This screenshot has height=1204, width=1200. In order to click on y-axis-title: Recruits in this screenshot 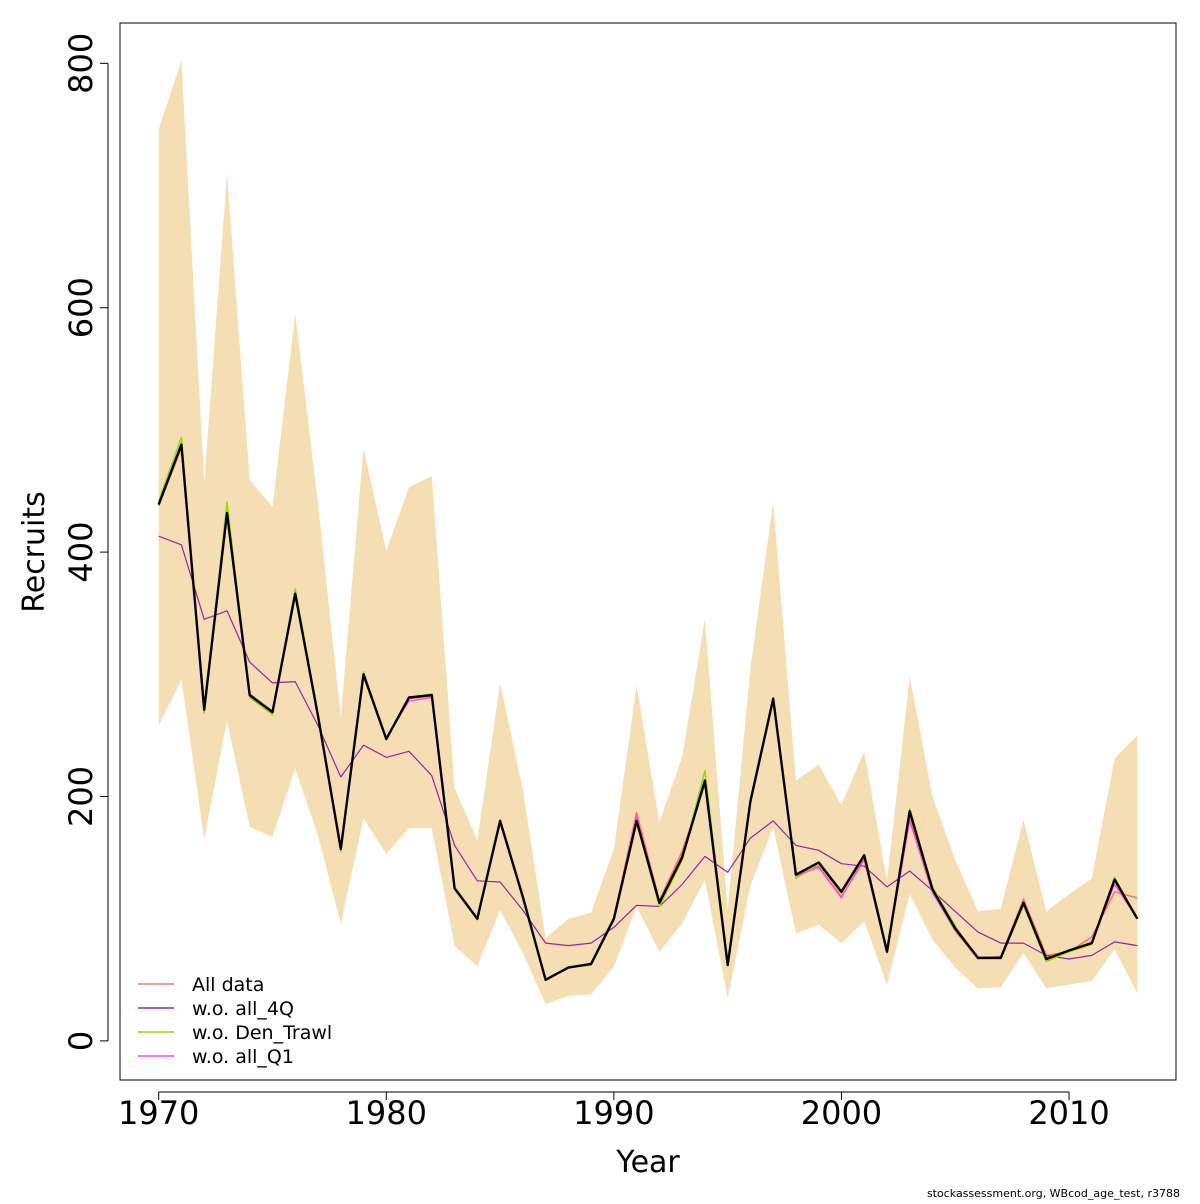, I will do `click(34, 552)`.